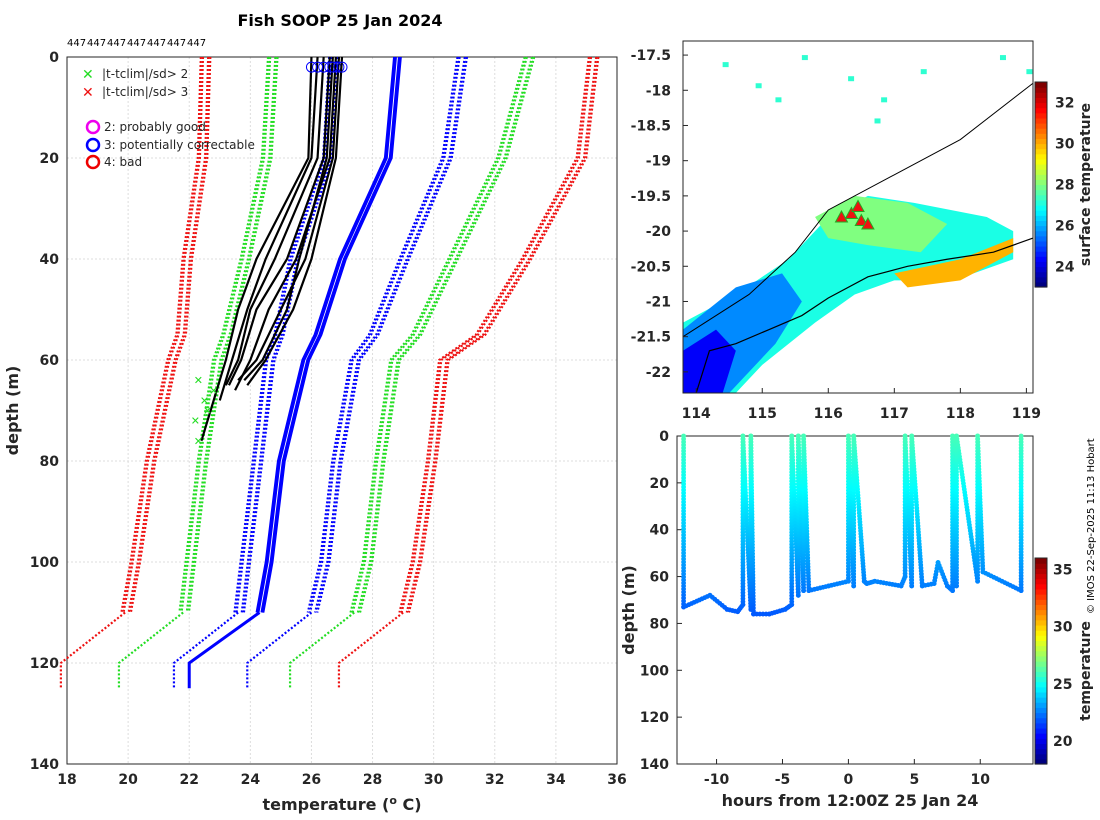 This screenshot has width=1100, height=820. Describe the element at coordinates (88, 93) in the screenshot. I see `legend-x-icon-sd3: ✕` at that location.